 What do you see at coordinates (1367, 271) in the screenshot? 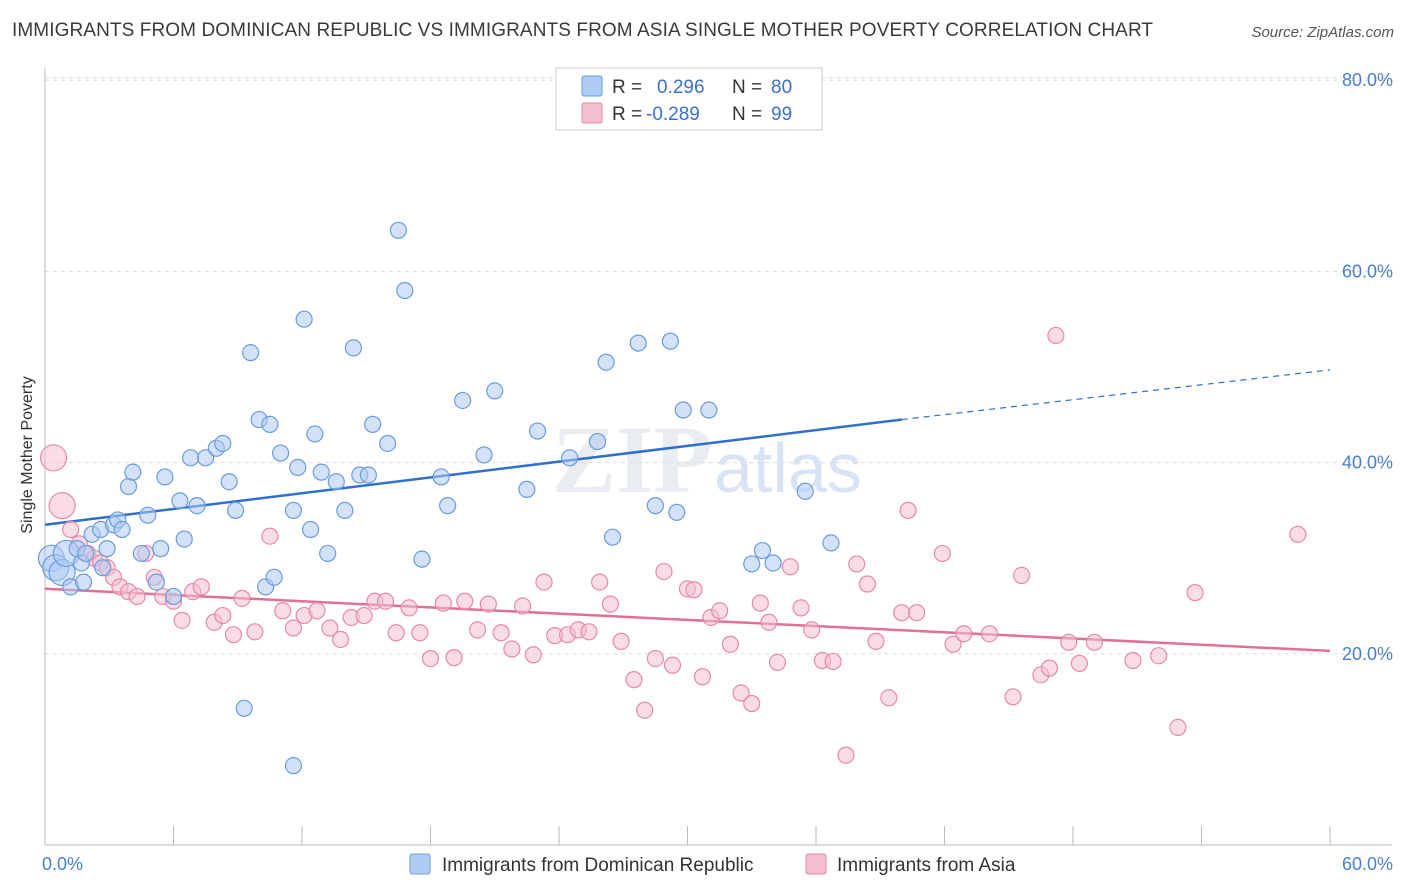
I see `y-tick-label: 60.0%` at bounding box center [1367, 271].